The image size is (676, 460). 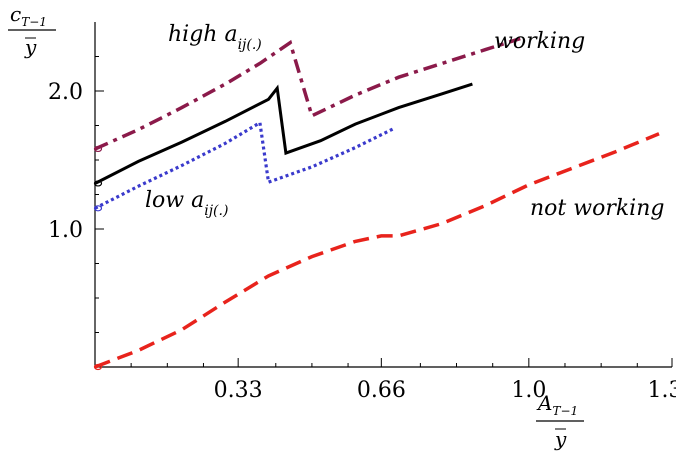 I want to click on series-start-marker-high, so click(x=98, y=149).